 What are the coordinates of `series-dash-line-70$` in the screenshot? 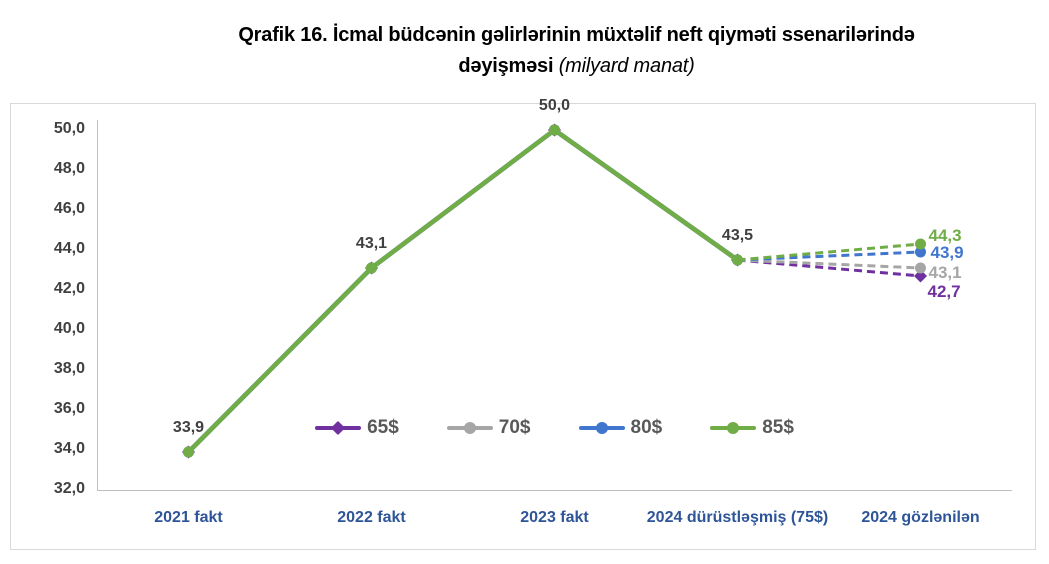 It's located at (829, 264).